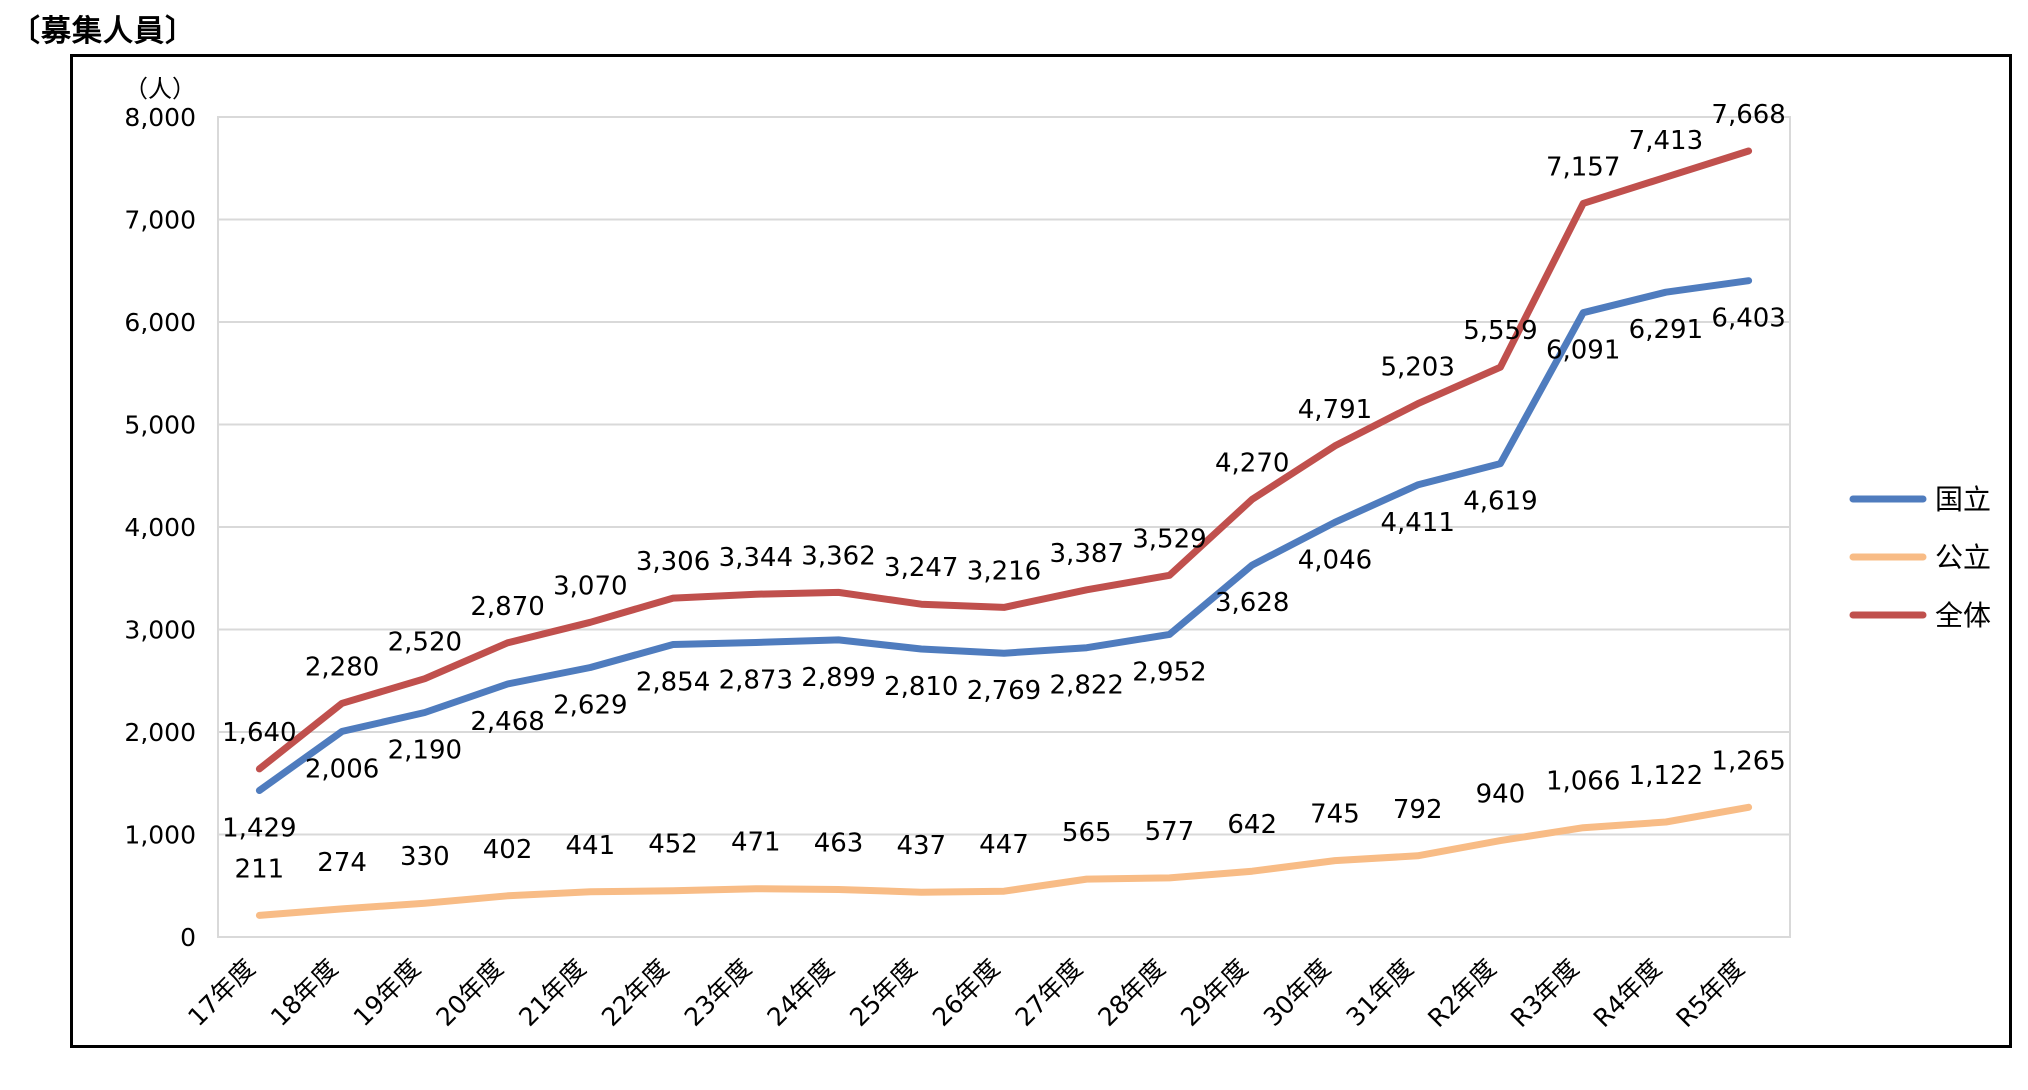 This screenshot has width=2028, height=1090. Describe the element at coordinates (1087, 554) in the screenshot. I see `data-label: 3,387` at that location.